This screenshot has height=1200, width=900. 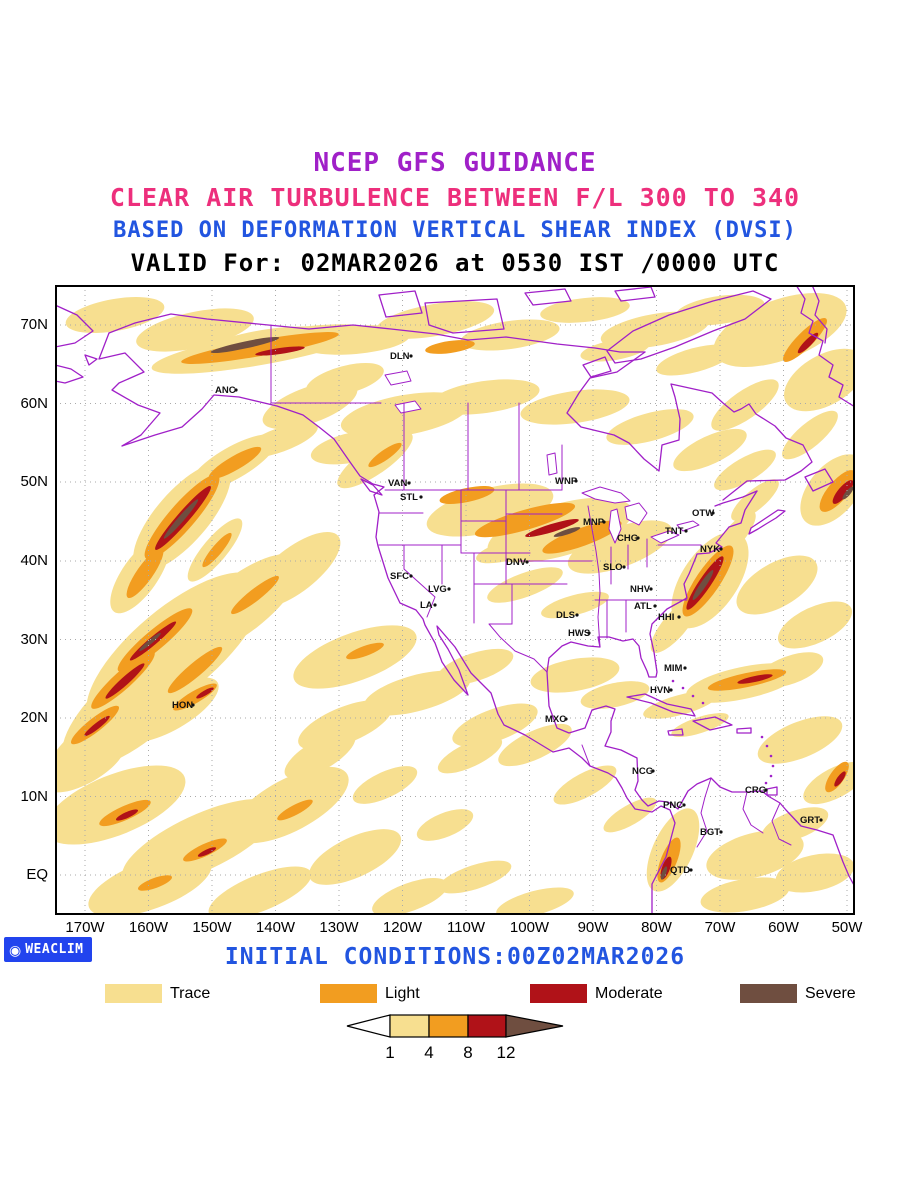 I want to click on legend-swatch-light, so click(x=348, y=993).